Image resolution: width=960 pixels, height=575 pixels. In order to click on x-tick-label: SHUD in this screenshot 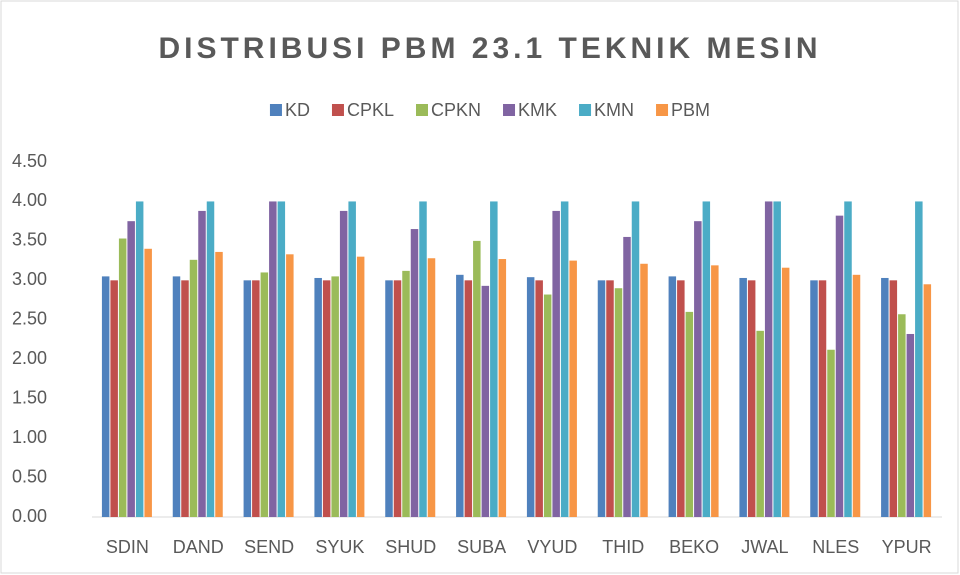, I will do `click(410, 547)`.